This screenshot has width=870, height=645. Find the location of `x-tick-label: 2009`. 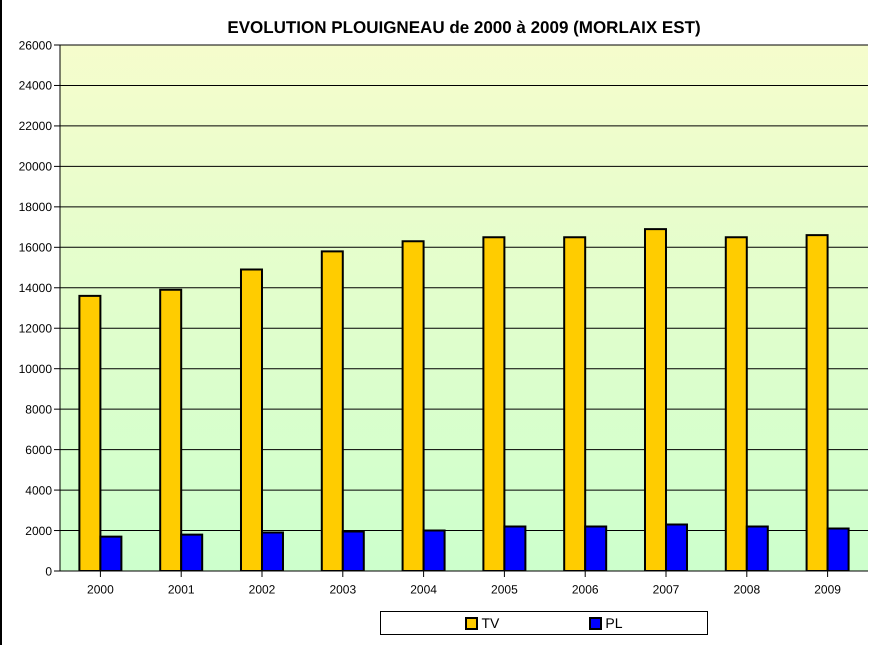

x-tick-label: 2009 is located at coordinates (828, 589).